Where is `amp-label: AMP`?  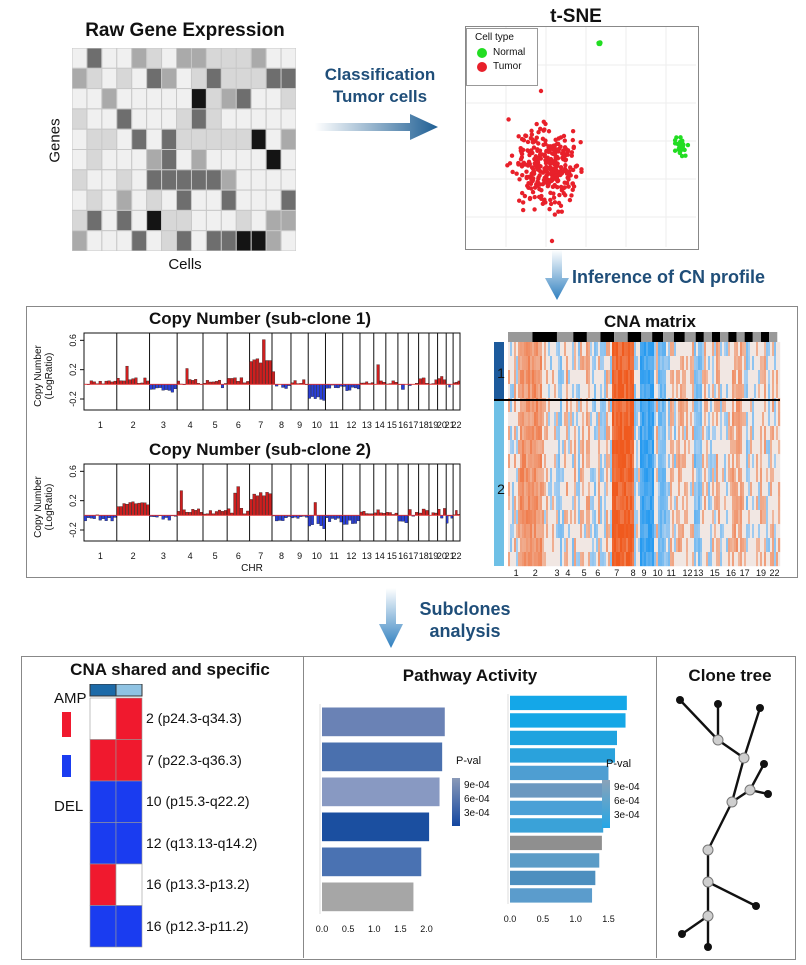
amp-label: AMP is located at coordinates (70, 698).